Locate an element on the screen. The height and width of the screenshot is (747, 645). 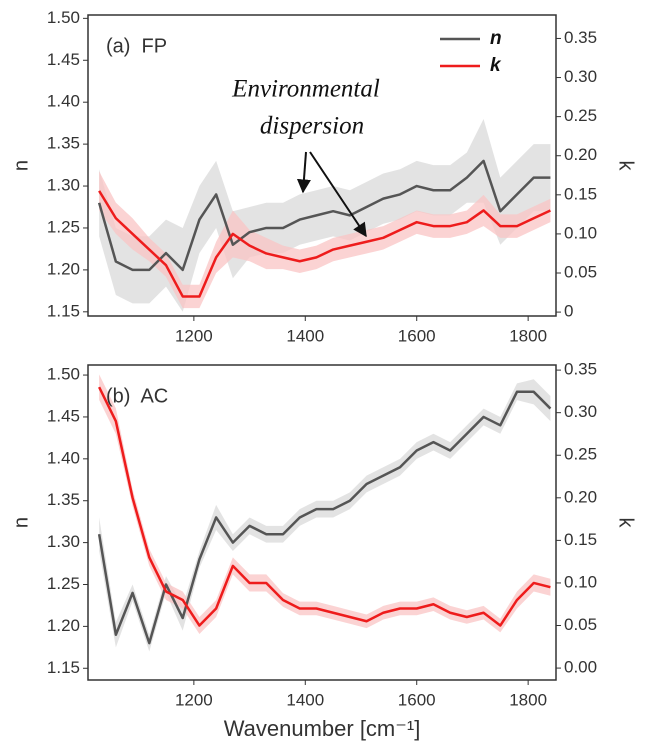
annotation: dispersion is located at coordinates (312, 126).